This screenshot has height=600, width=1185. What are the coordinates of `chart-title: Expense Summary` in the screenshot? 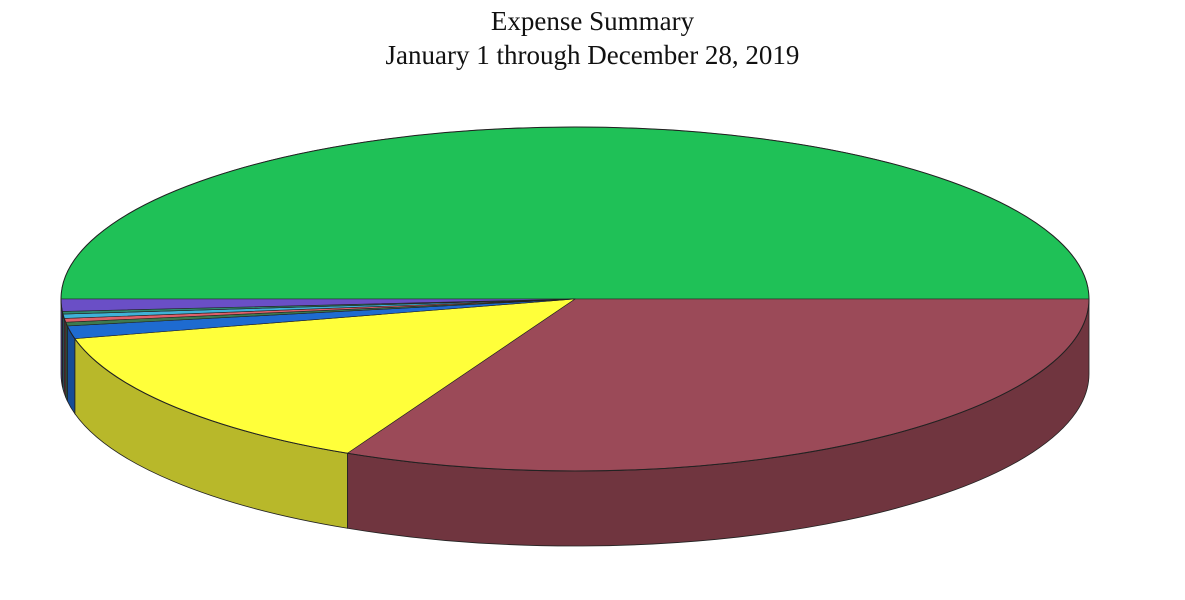 It's located at (592, 21).